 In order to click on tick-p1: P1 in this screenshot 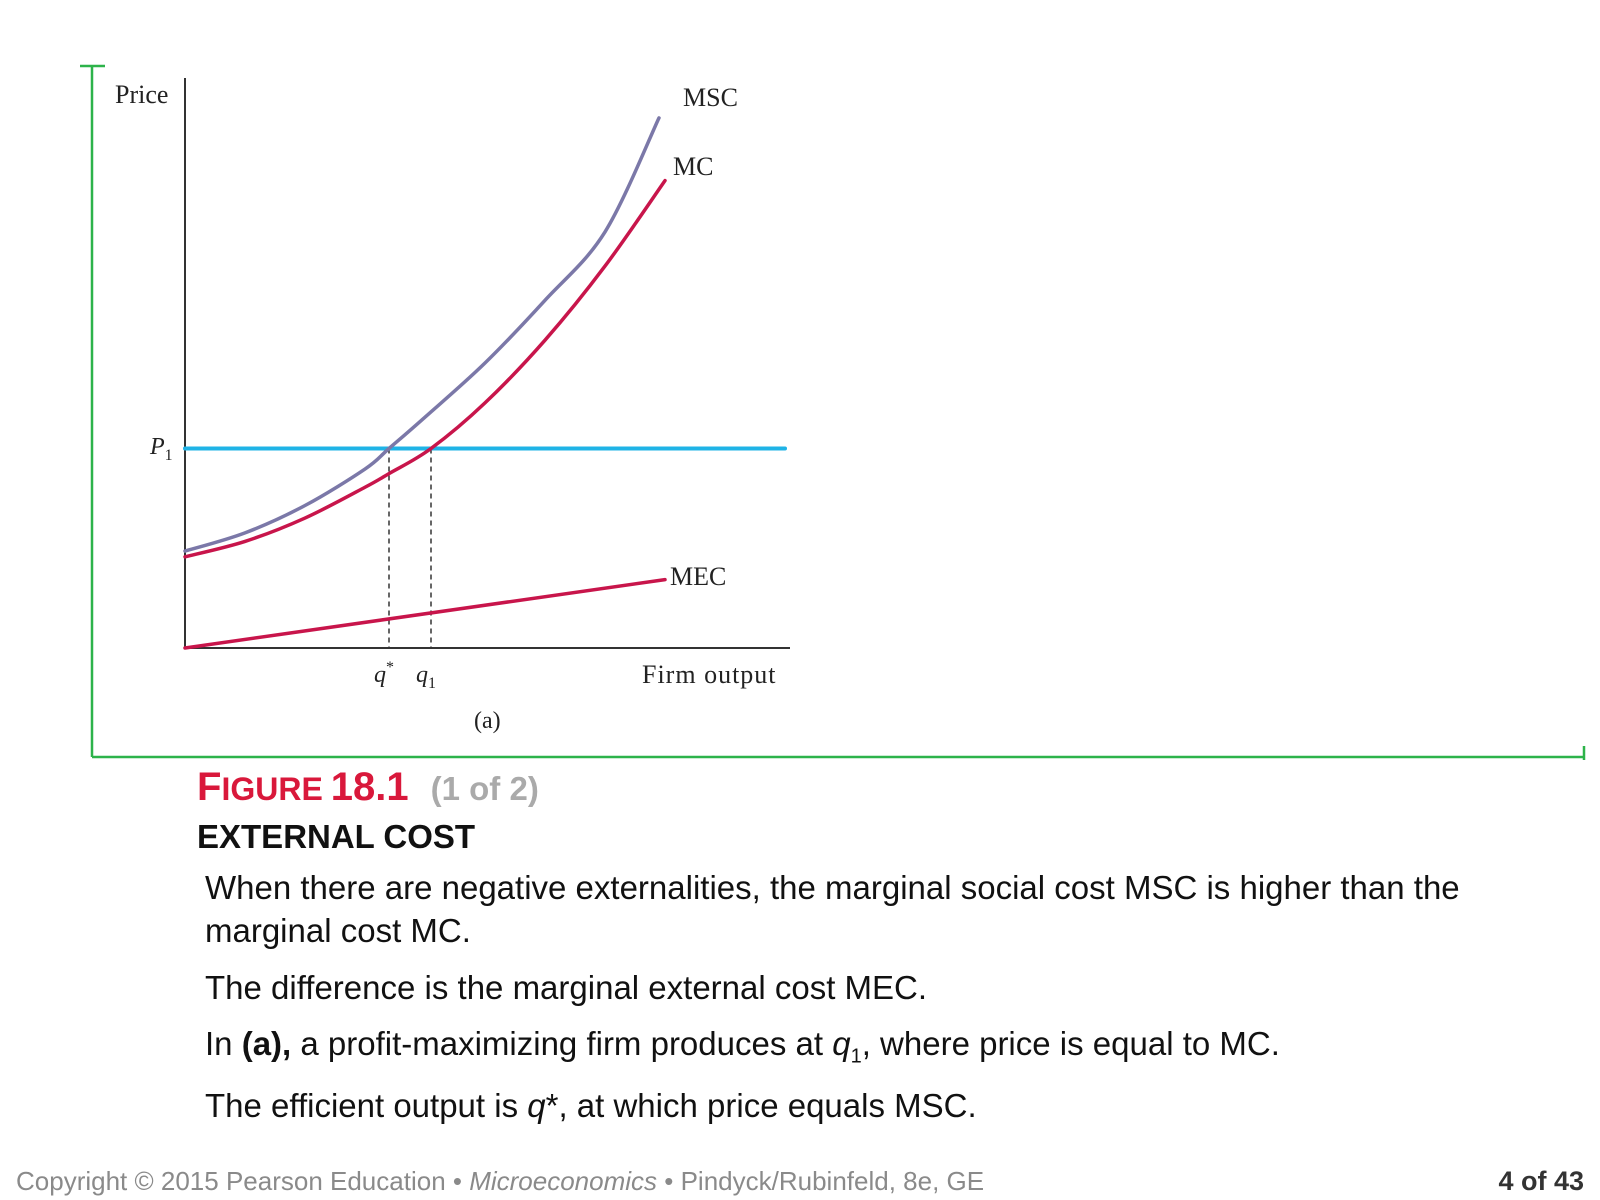, I will do `click(161, 449)`.